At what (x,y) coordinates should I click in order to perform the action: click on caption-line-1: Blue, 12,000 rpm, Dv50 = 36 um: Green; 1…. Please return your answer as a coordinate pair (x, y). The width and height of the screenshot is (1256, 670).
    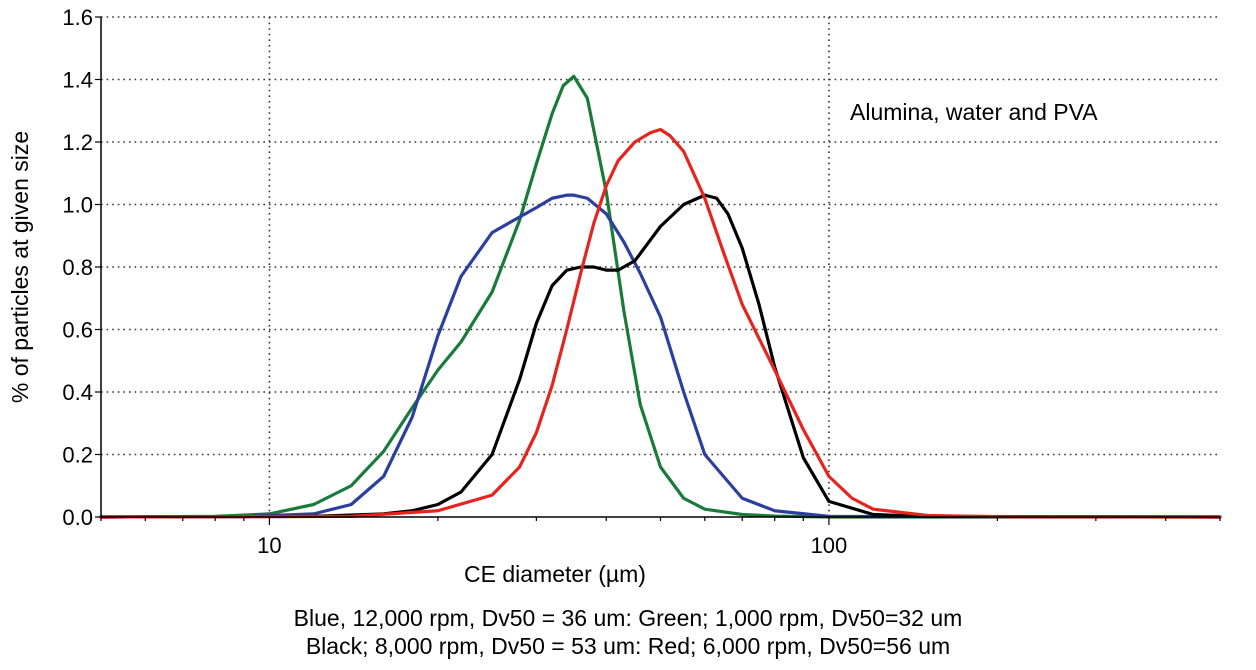
    Looking at the image, I should click on (628, 618).